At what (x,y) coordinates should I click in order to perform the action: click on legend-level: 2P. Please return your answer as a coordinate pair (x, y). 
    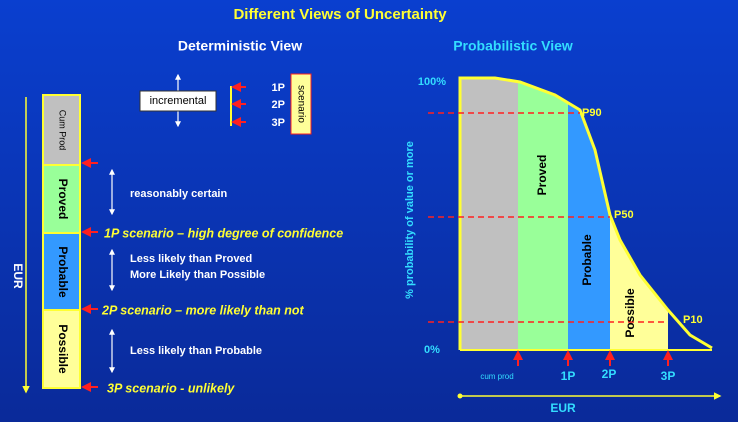
    Looking at the image, I should click on (278, 105).